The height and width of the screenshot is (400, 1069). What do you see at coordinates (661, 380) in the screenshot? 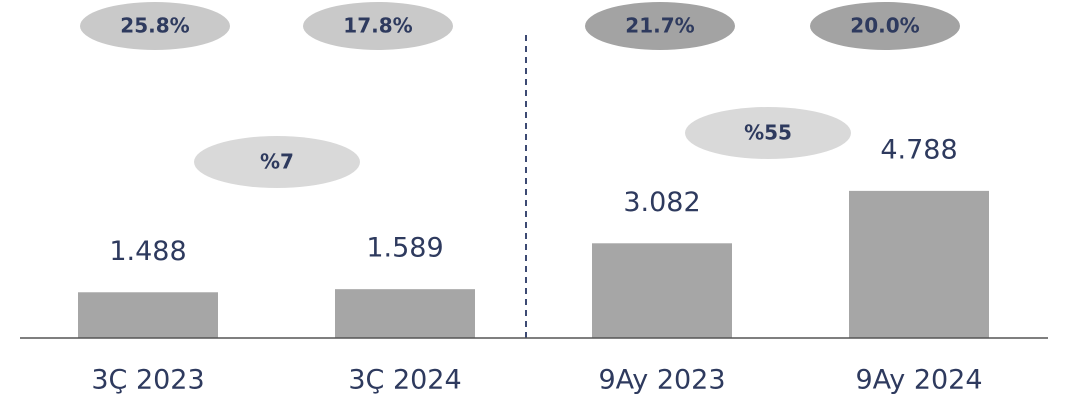
I see `x-tick-label: 9Ay 2023` at bounding box center [661, 380].